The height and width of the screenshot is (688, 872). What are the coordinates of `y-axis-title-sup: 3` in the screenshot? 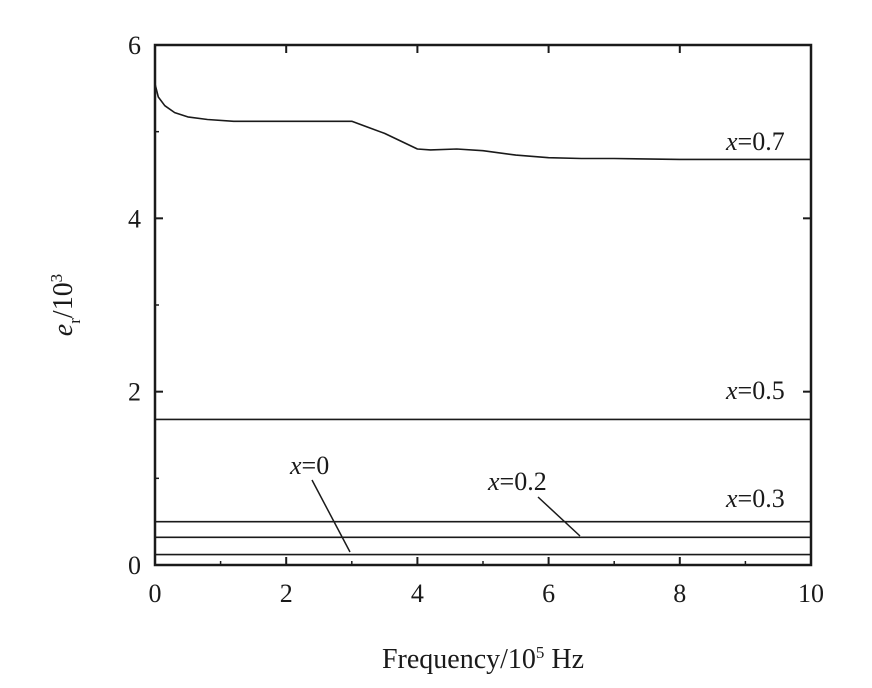 It's located at (56, 278).